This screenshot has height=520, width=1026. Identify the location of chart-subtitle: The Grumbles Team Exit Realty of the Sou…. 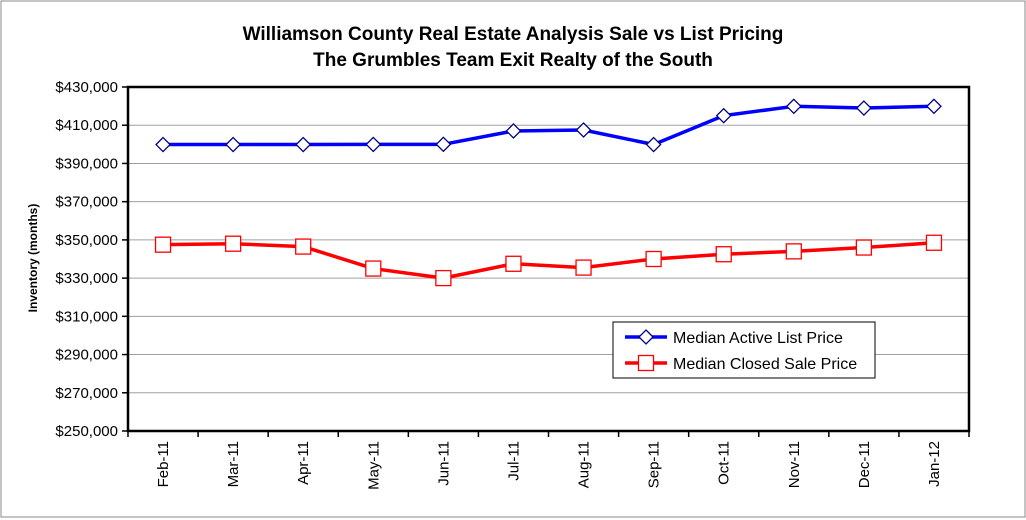
(513, 60).